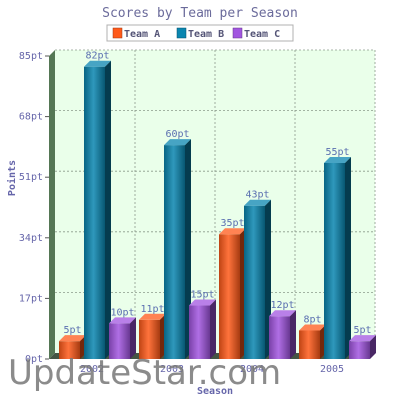 The width and height of the screenshot is (400, 400). I want to click on data-label-team-a-2004: 35pt, so click(232, 223).